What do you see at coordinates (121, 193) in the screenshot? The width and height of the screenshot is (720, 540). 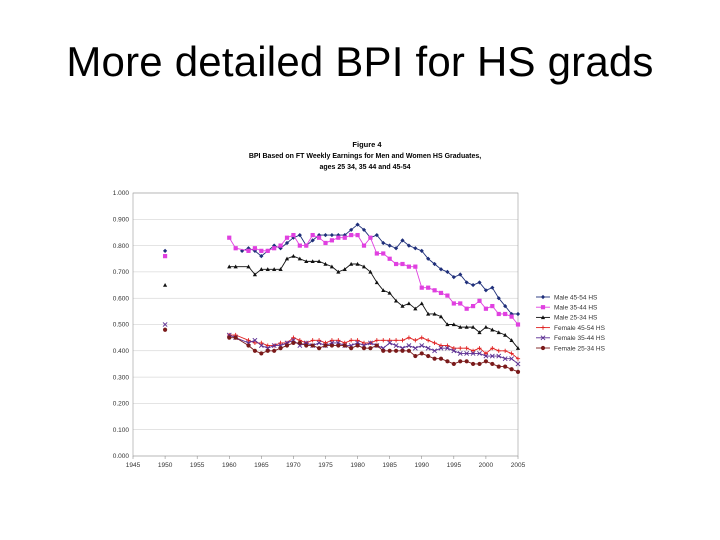 I see `y-tick-label: 1.000` at bounding box center [121, 193].